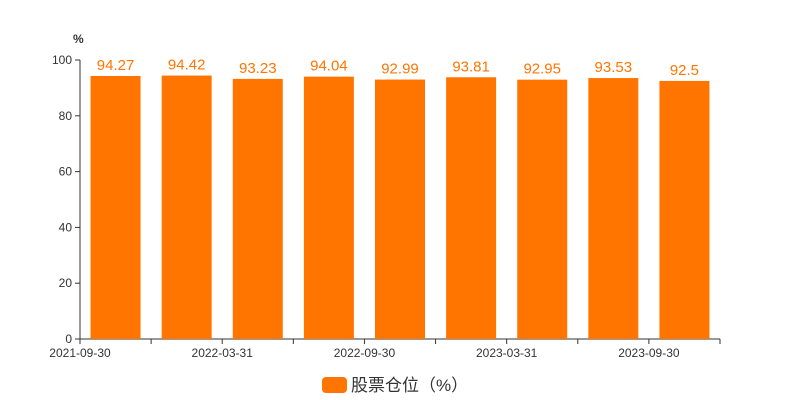 This screenshot has height=400, width=800. What do you see at coordinates (66, 116) in the screenshot?
I see `y-tick-label: 80` at bounding box center [66, 116].